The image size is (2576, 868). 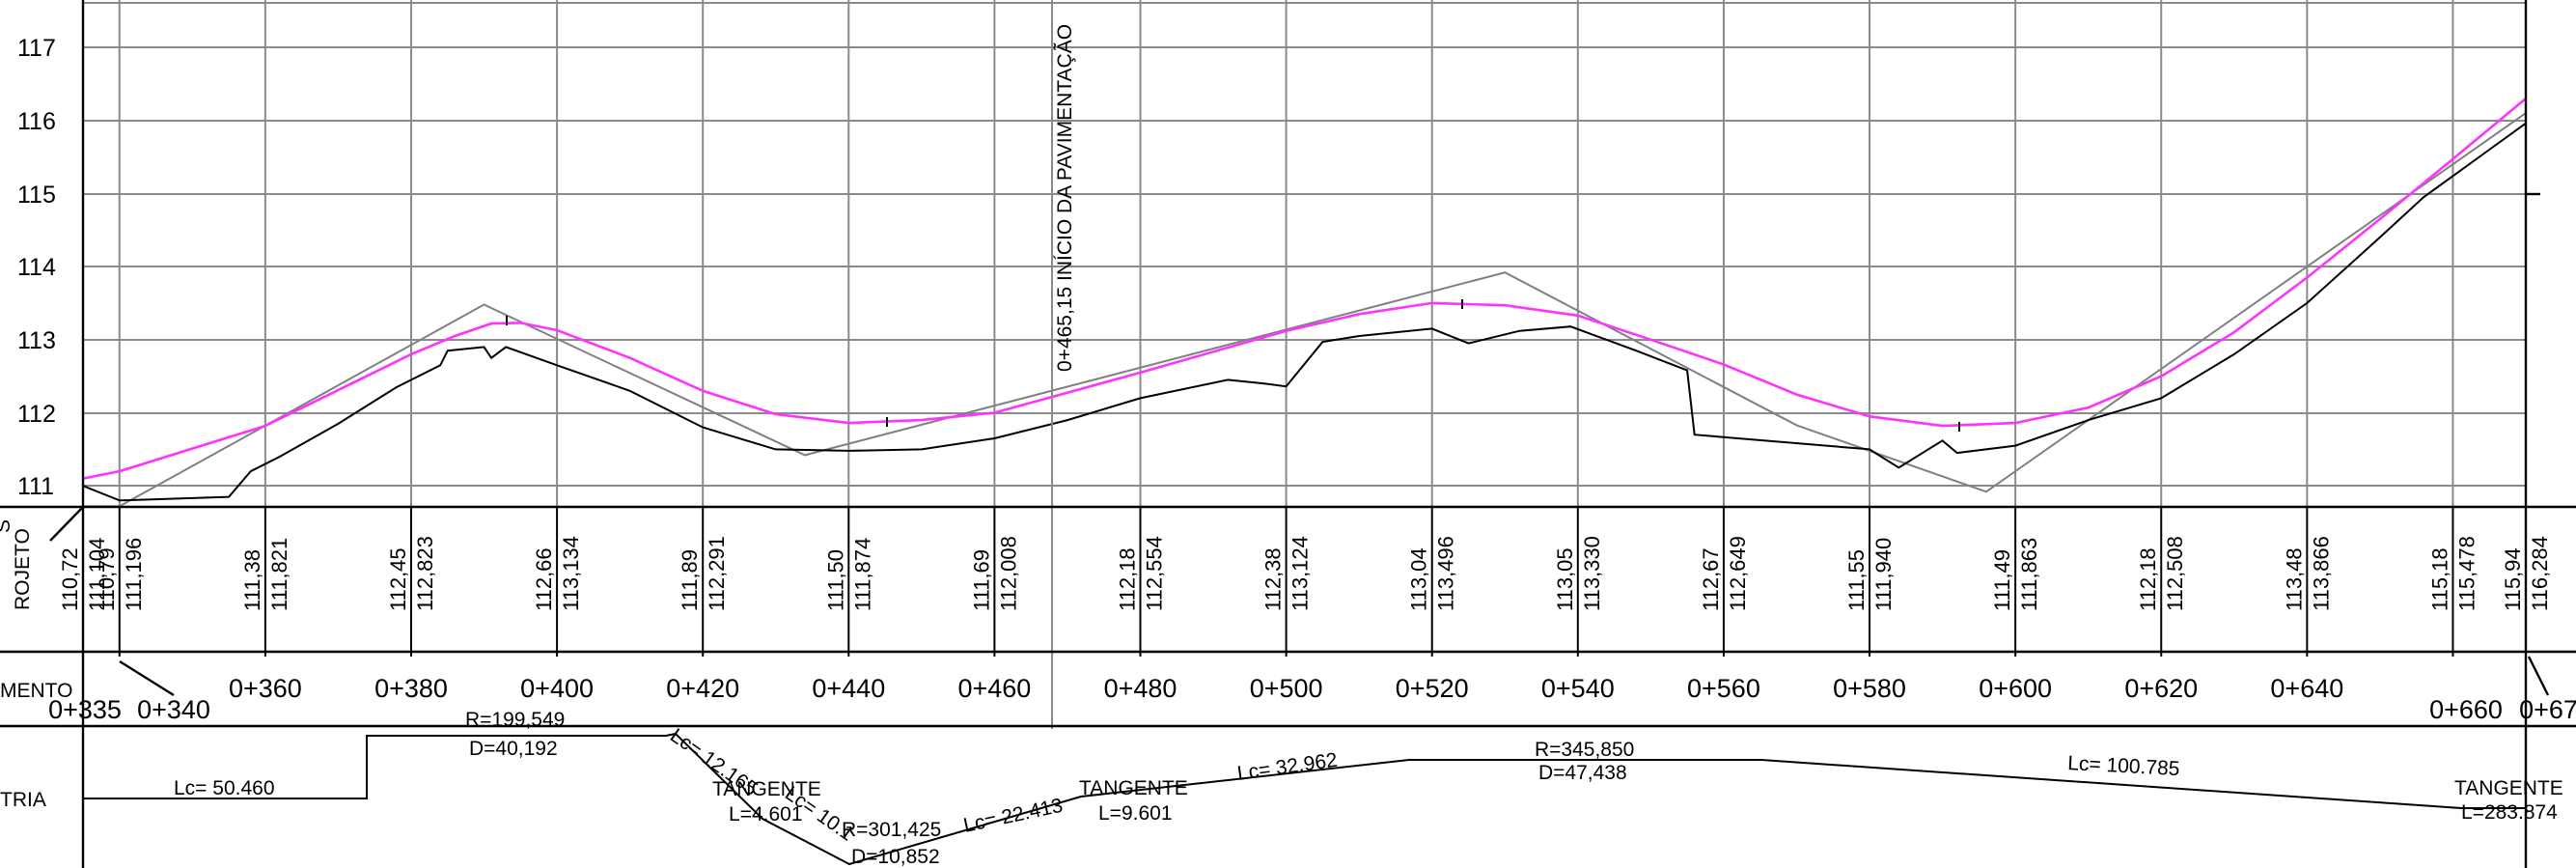 What do you see at coordinates (1856, 580) in the screenshot?
I see `terrain-elevation-value: 111,55` at bounding box center [1856, 580].